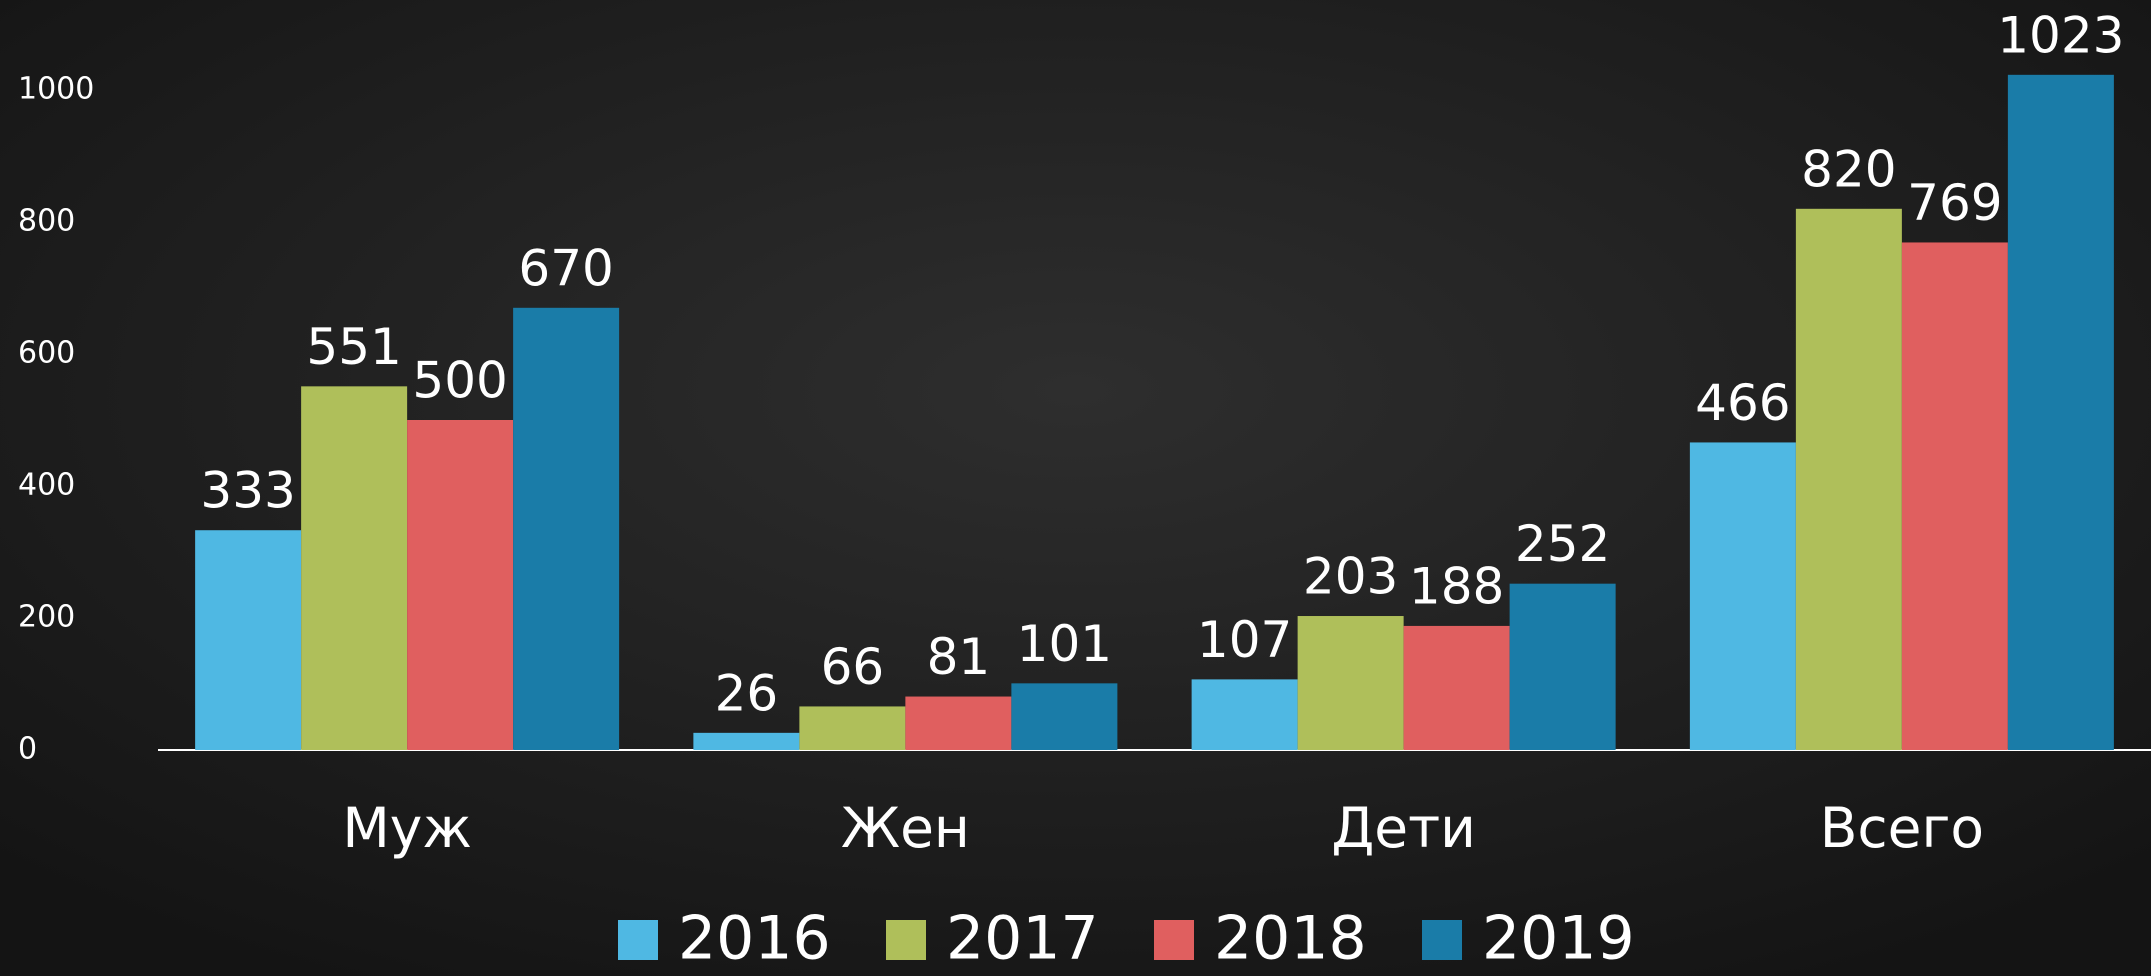 This screenshot has width=2151, height=976. I want to click on legend-label: 2019, so click(1558, 939).